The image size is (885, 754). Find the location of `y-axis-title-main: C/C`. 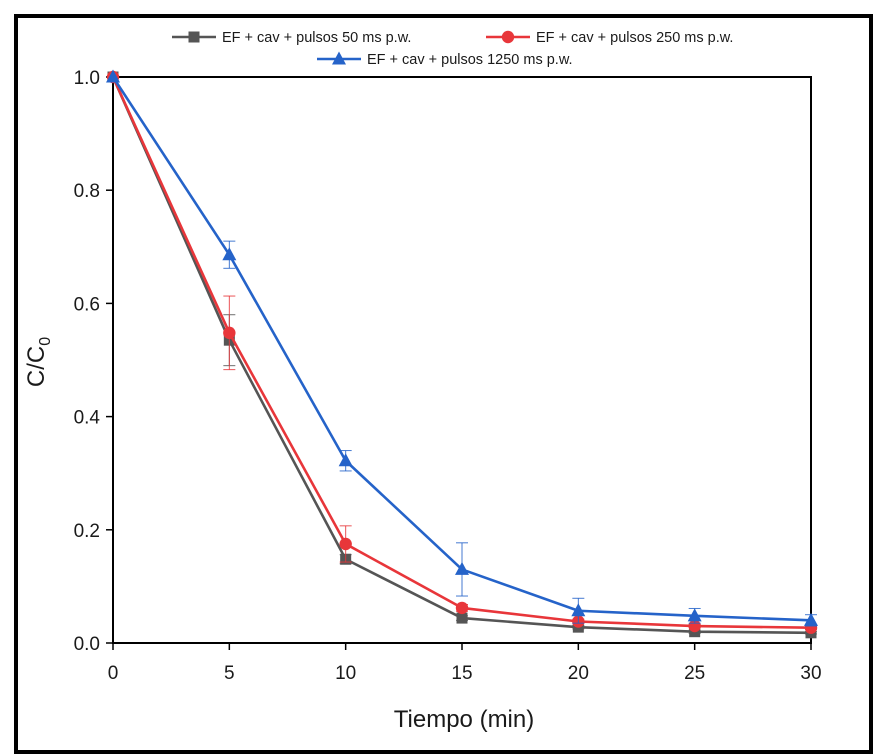

y-axis-title-main: C/C is located at coordinates (36, 366).